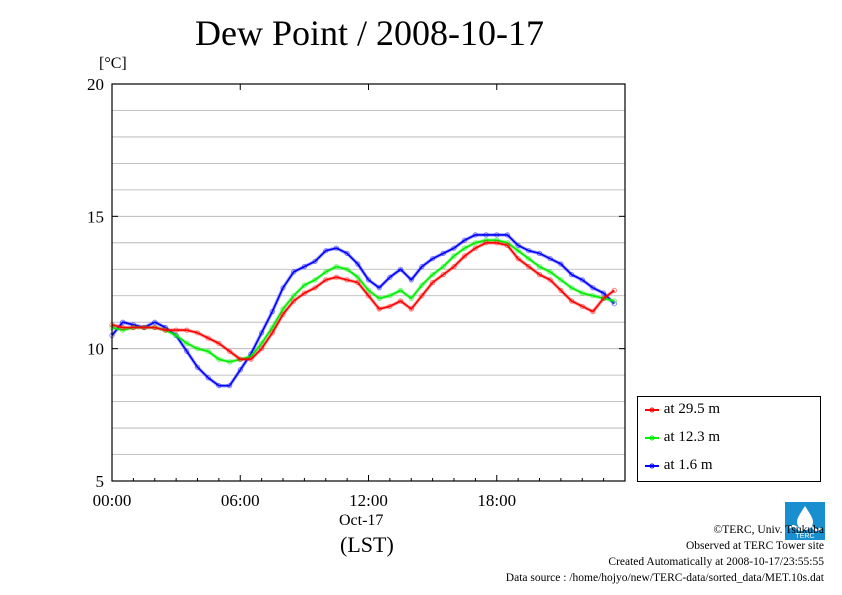 The image size is (842, 595). I want to click on legend-item-12-3m: at 12.3 m, so click(682, 439).